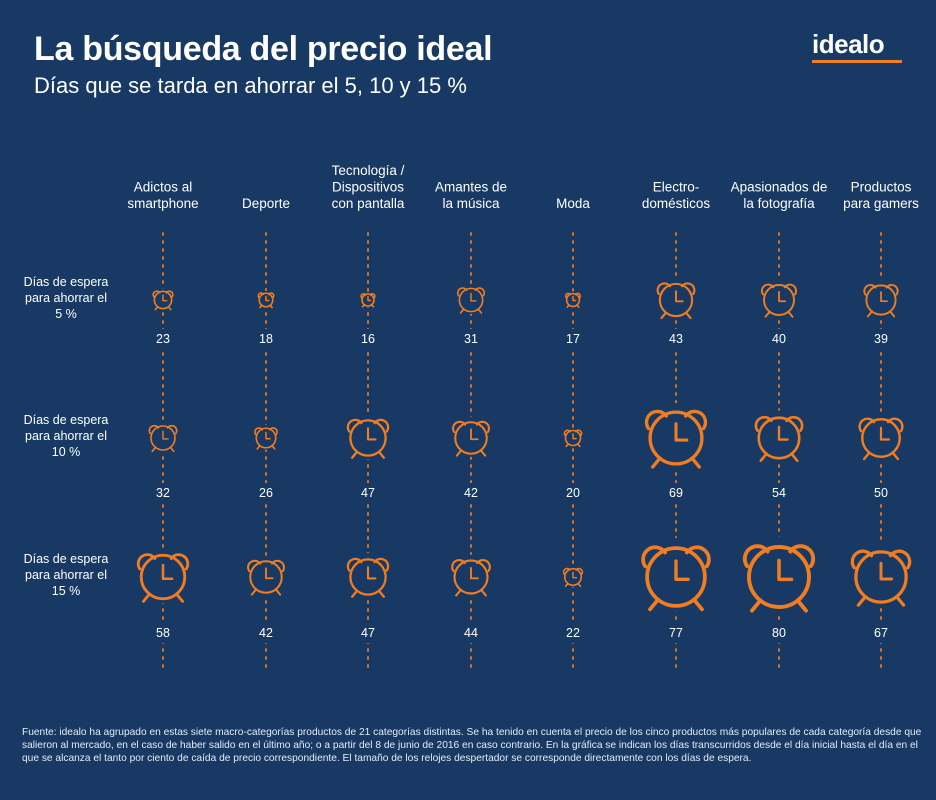 This screenshot has width=936, height=800. What do you see at coordinates (368, 187) in the screenshot?
I see `category-label: Tecnología / Dispositivos con pantalla` at bounding box center [368, 187].